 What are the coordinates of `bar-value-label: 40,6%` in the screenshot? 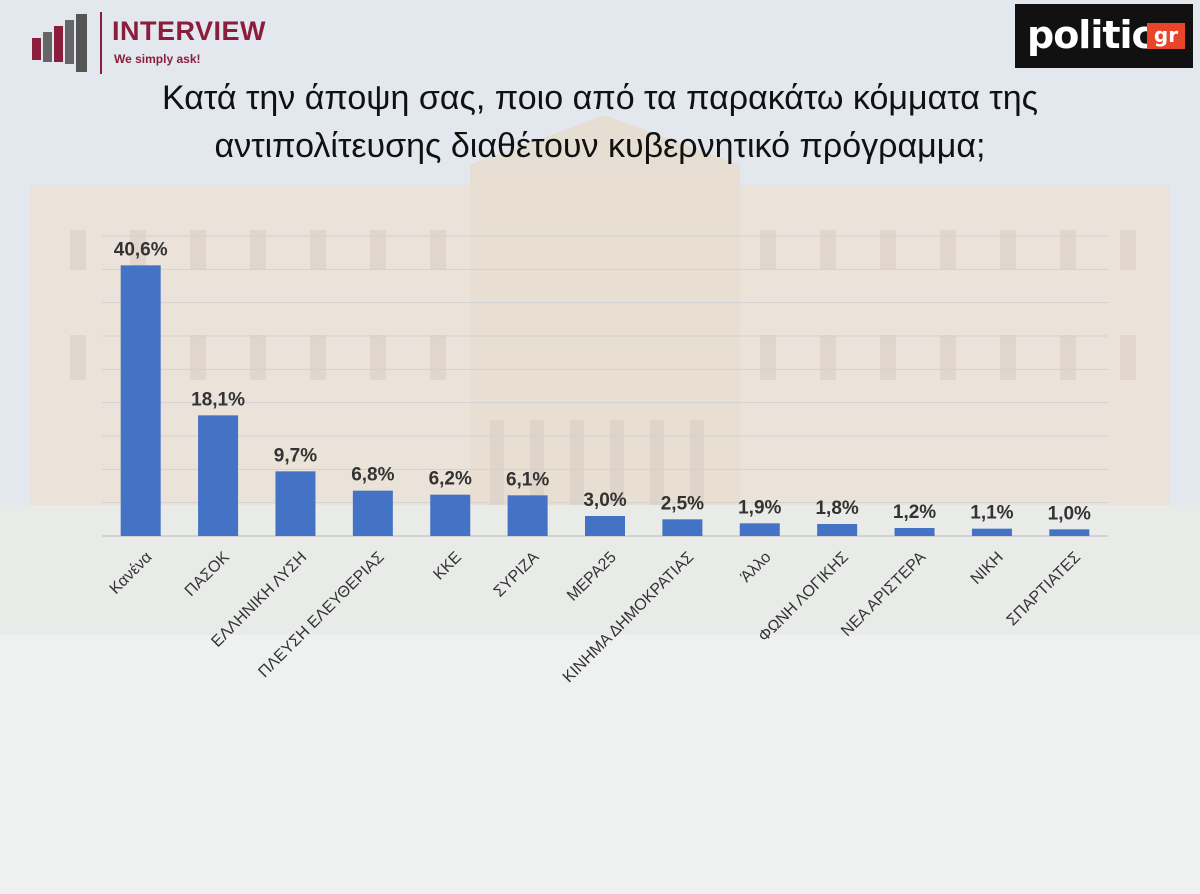 It's located at (141, 249).